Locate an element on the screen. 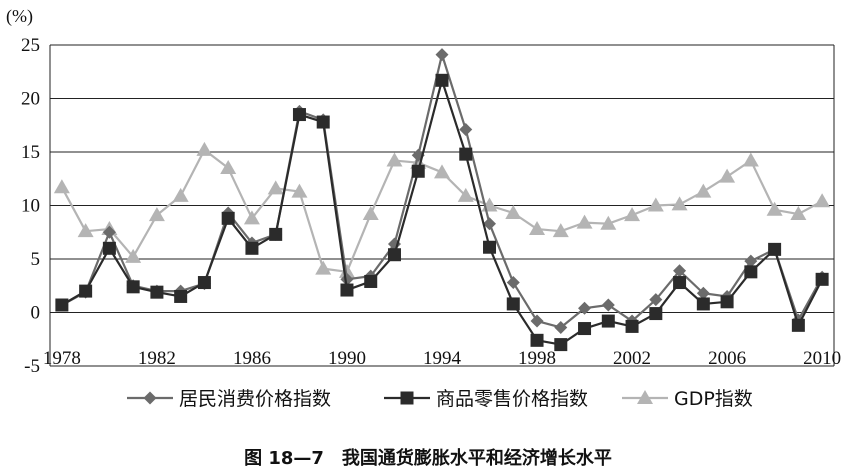 This screenshot has width=856, height=474. legend: 居民消费价格指数 商品零售价格指数 GDP指数 is located at coordinates (440, 399).